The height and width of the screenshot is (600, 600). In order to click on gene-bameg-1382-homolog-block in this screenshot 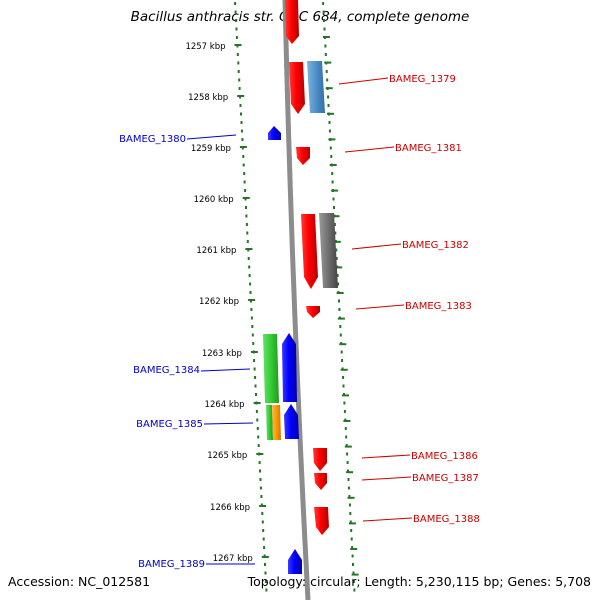, I will do `click(328, 250)`.